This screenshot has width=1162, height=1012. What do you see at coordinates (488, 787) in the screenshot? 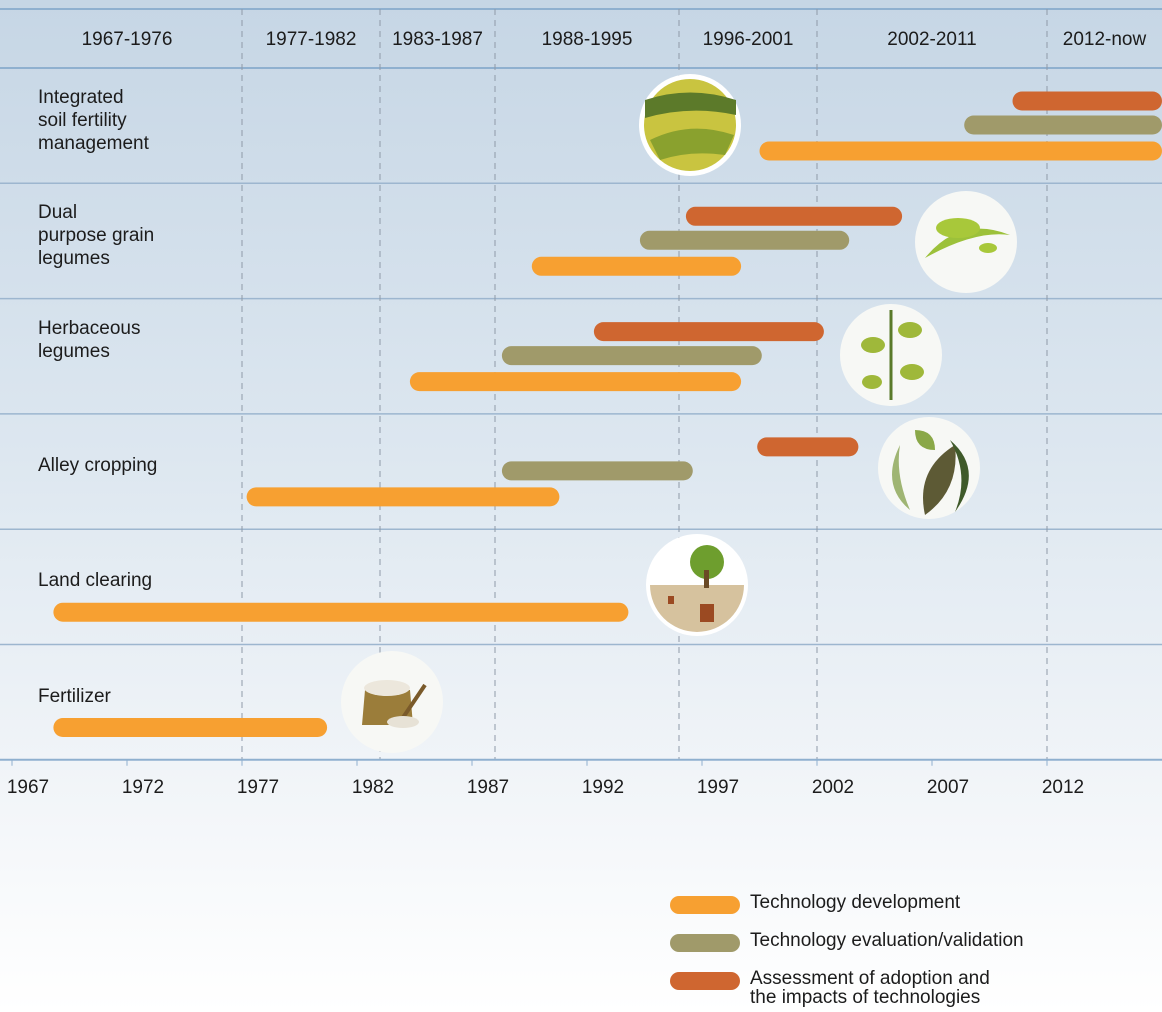
I see `x-tick-label: 1987` at bounding box center [488, 787].